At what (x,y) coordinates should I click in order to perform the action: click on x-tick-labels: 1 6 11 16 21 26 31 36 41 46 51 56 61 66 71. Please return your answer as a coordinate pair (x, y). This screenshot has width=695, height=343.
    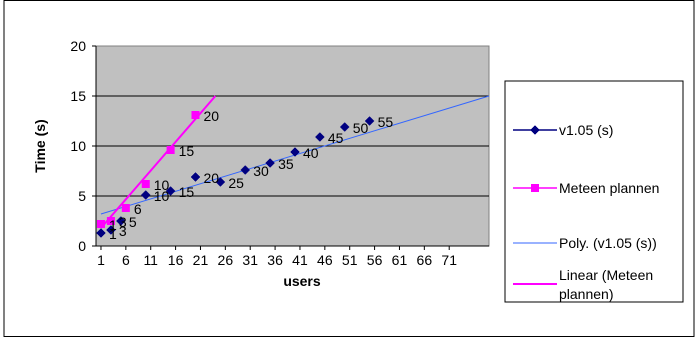
    Looking at the image, I should click on (277, 260).